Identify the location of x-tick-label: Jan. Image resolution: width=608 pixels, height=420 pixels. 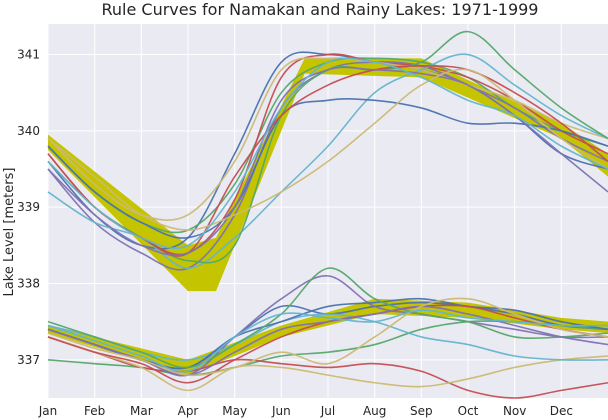
(48, 411).